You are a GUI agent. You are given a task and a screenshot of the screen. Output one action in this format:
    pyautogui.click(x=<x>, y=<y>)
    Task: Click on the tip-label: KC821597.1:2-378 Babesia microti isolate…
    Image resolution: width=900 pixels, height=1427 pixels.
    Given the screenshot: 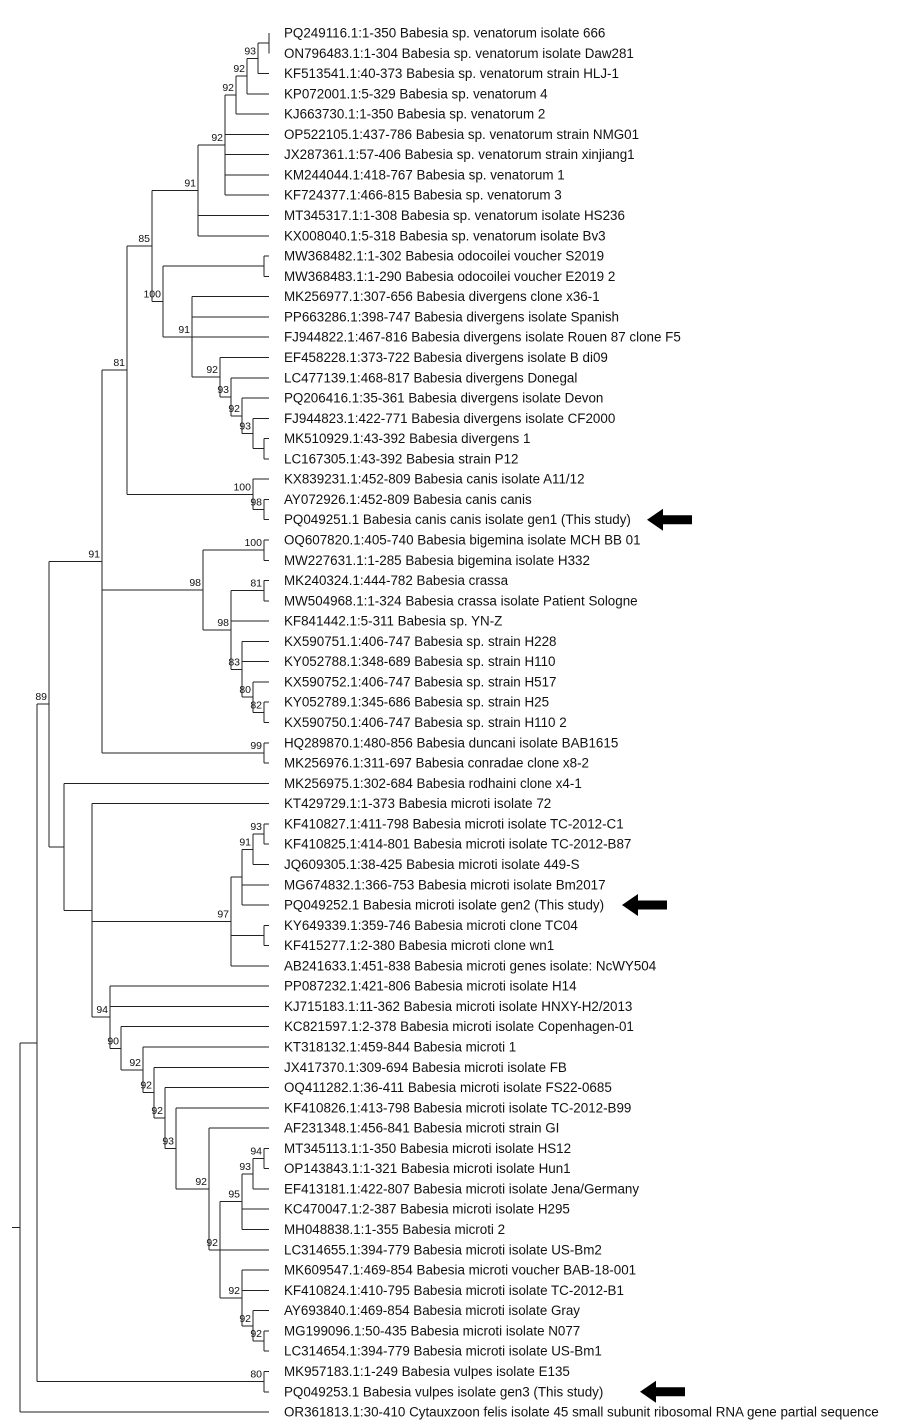 What is the action you would take?
    pyautogui.click(x=459, y=1026)
    